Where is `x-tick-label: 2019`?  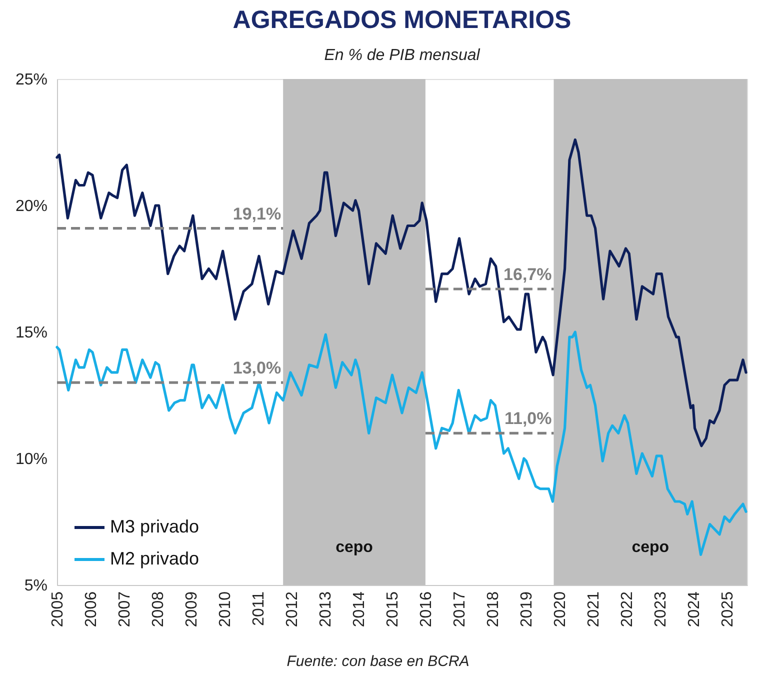
x-tick-label: 2019 is located at coordinates (527, 609).